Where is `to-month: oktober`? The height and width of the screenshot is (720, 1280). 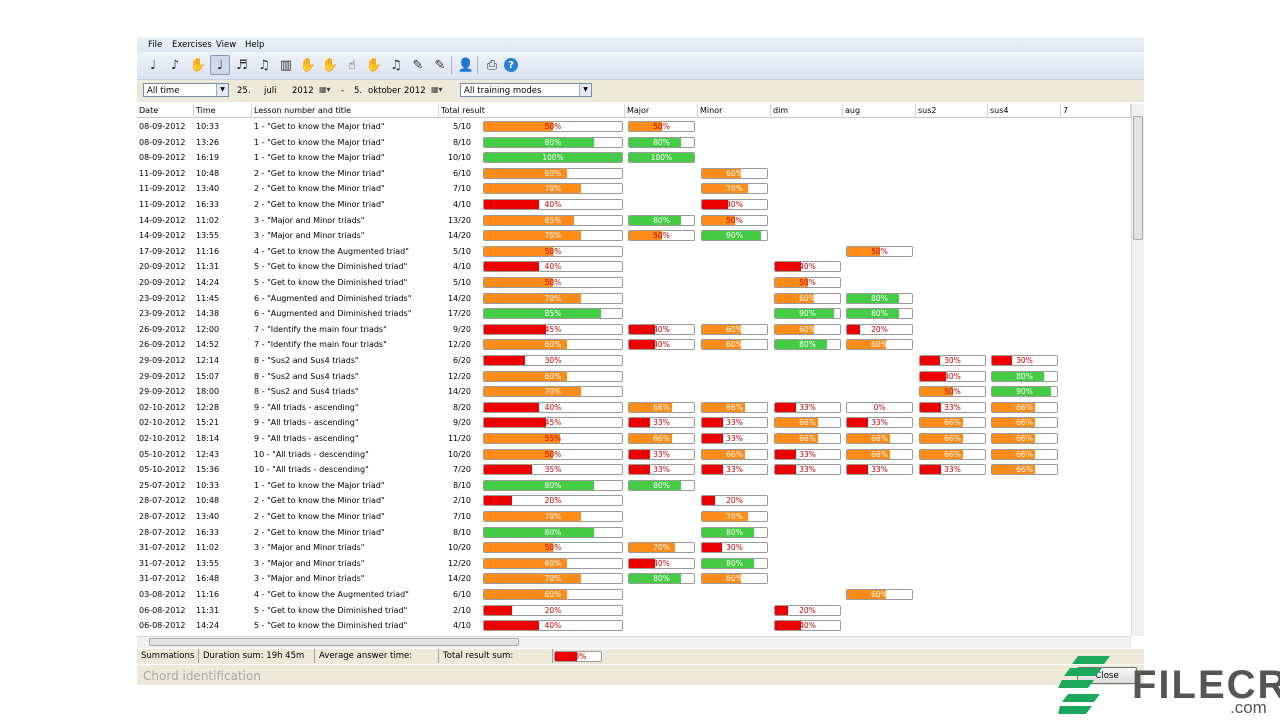
to-month: oktober is located at coordinates (384, 91).